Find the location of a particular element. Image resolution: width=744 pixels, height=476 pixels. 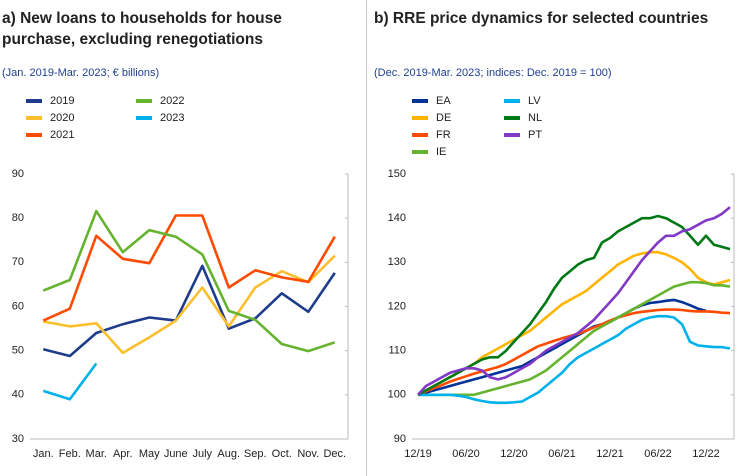

y-tick-label: 80 is located at coordinates (18, 218).